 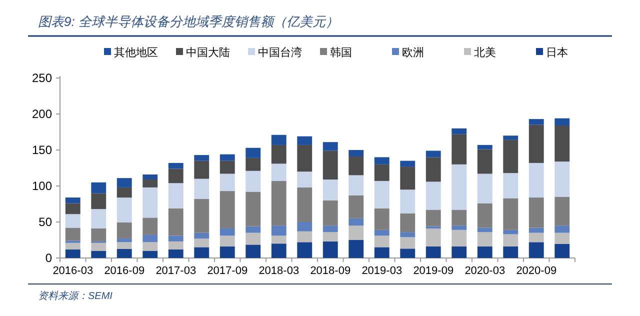 I want to click on x-tick-label: 2018-03, so click(x=279, y=271).